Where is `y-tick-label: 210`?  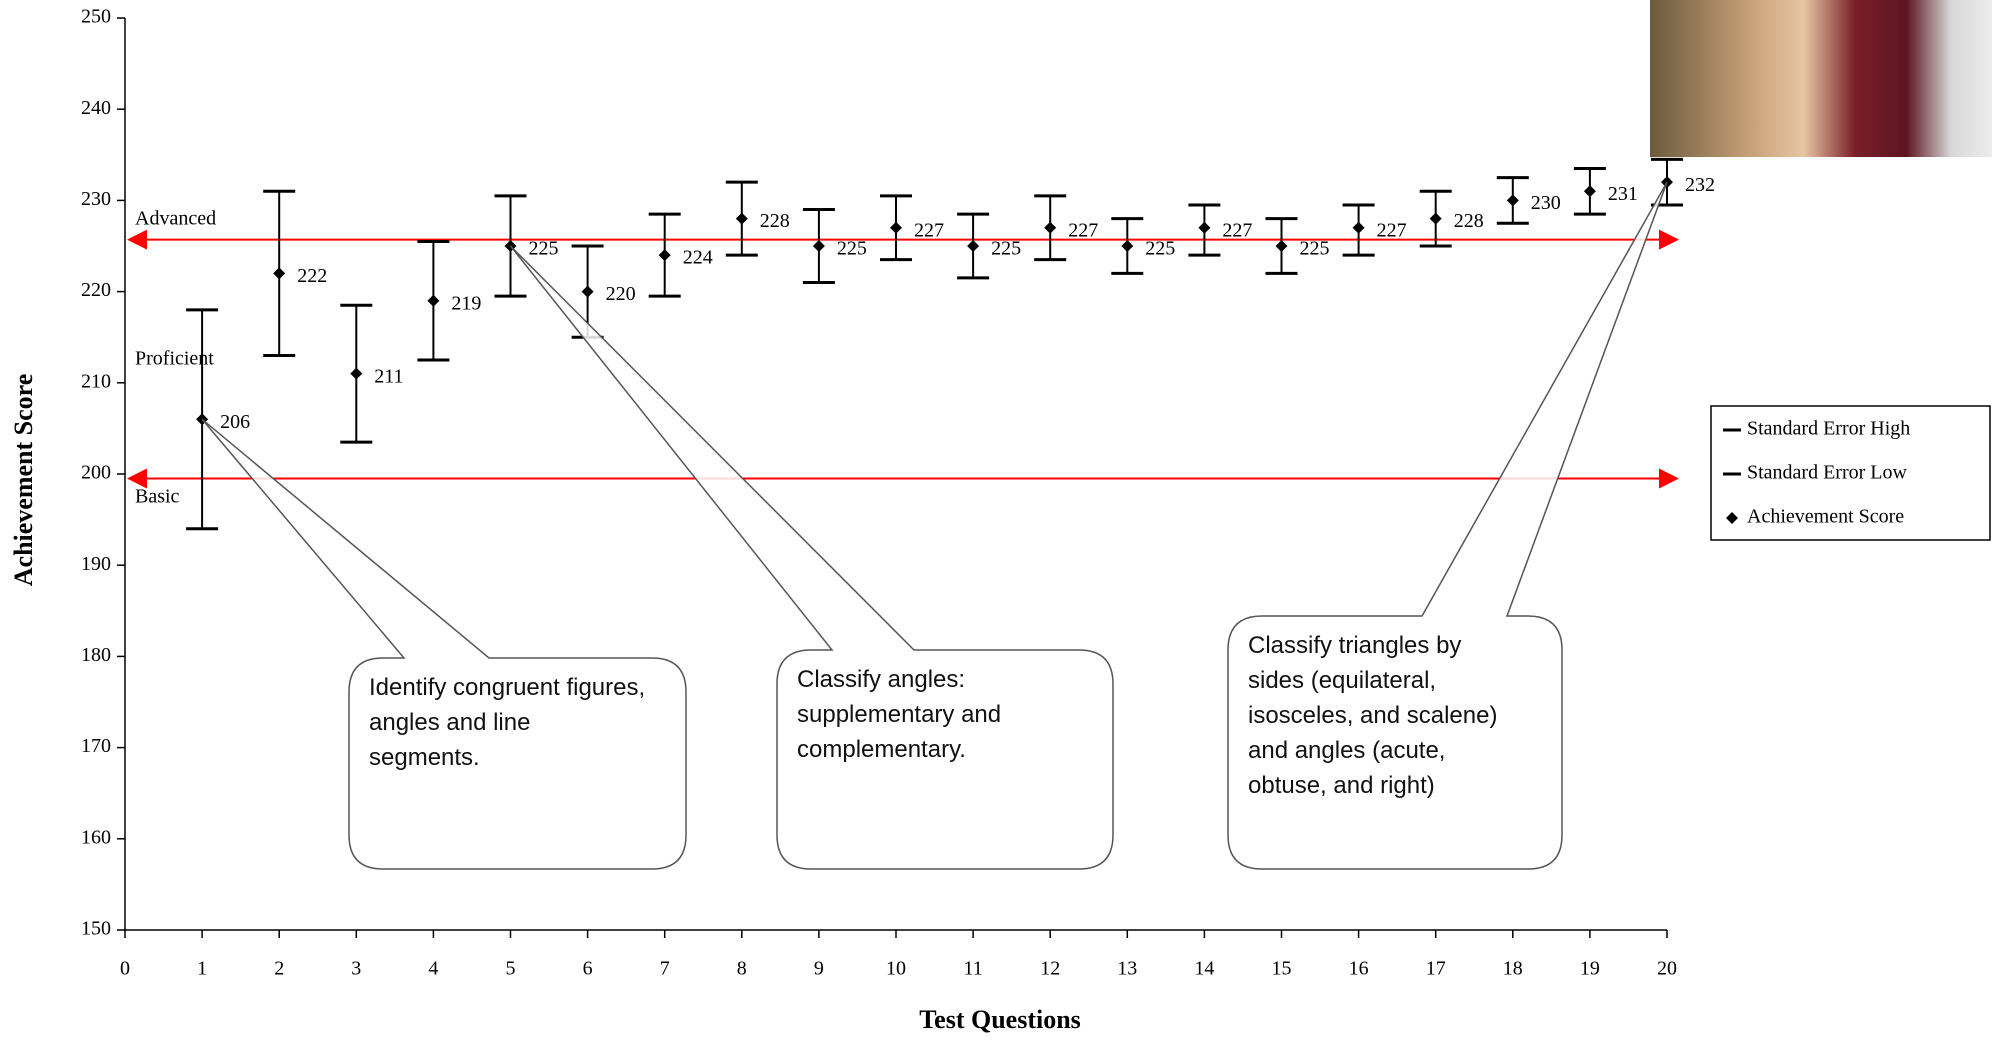 y-tick-label: 210 is located at coordinates (96, 381).